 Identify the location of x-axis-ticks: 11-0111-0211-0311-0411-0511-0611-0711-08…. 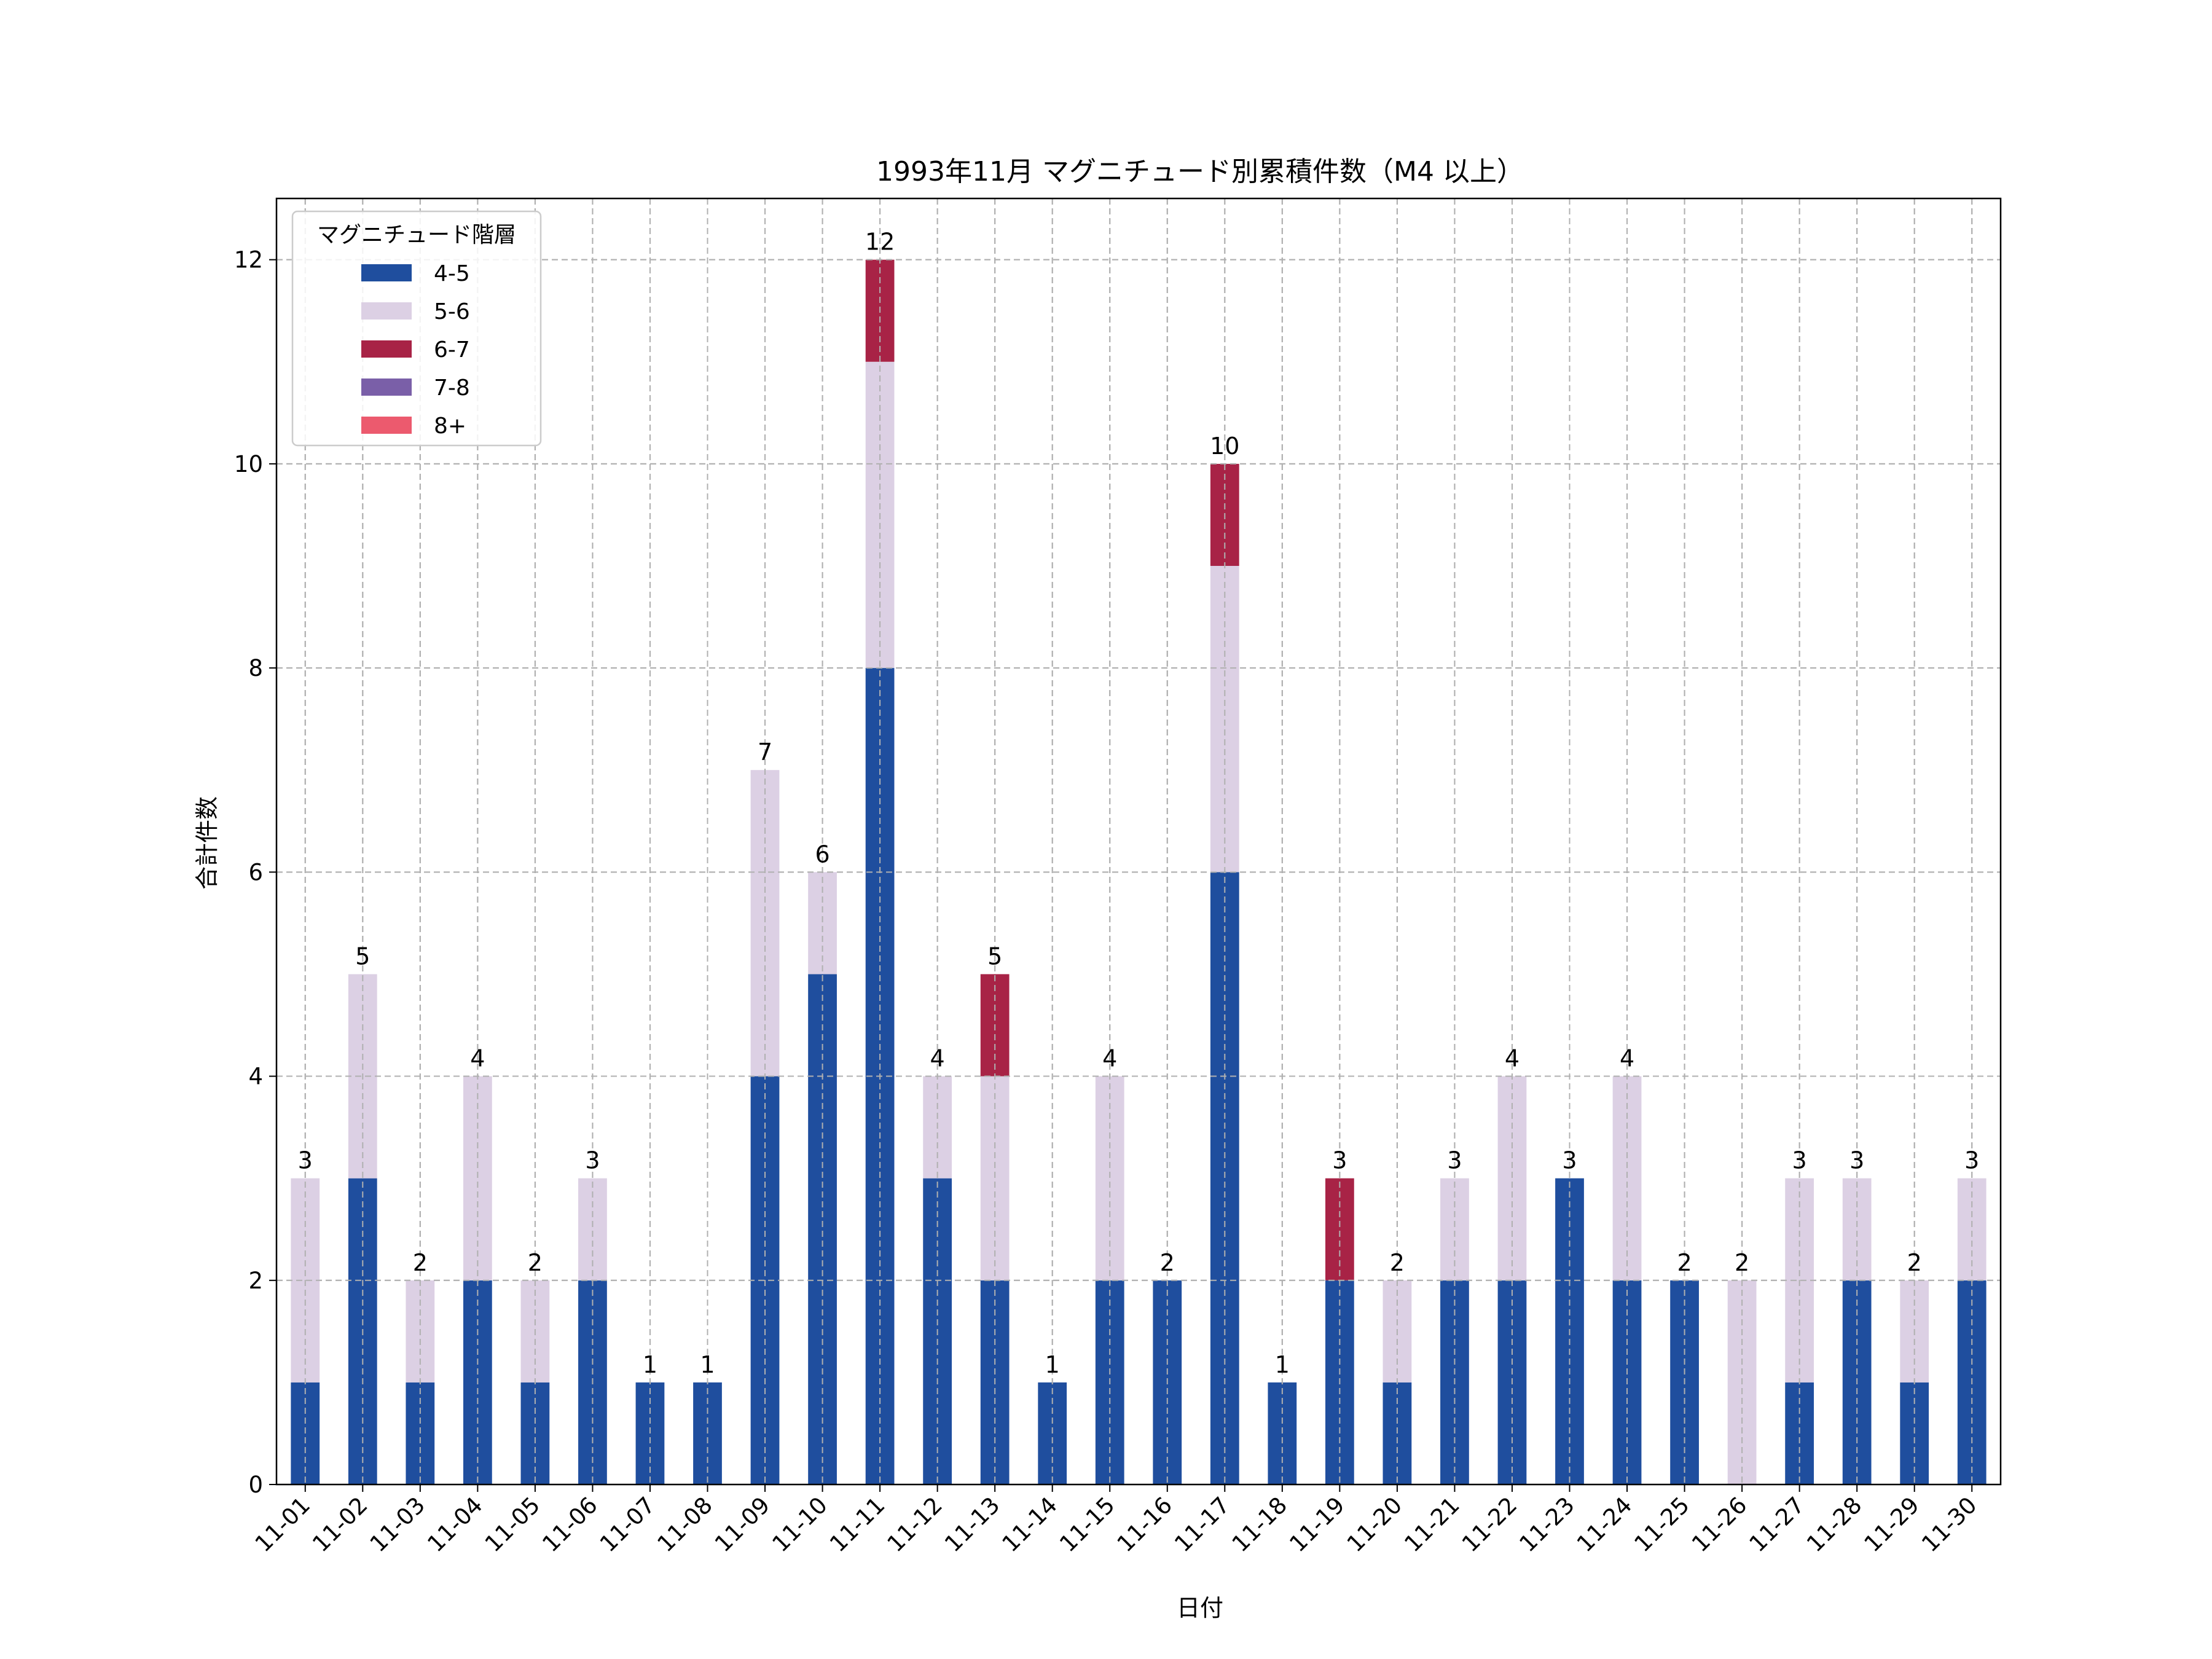
(1116, 1520).